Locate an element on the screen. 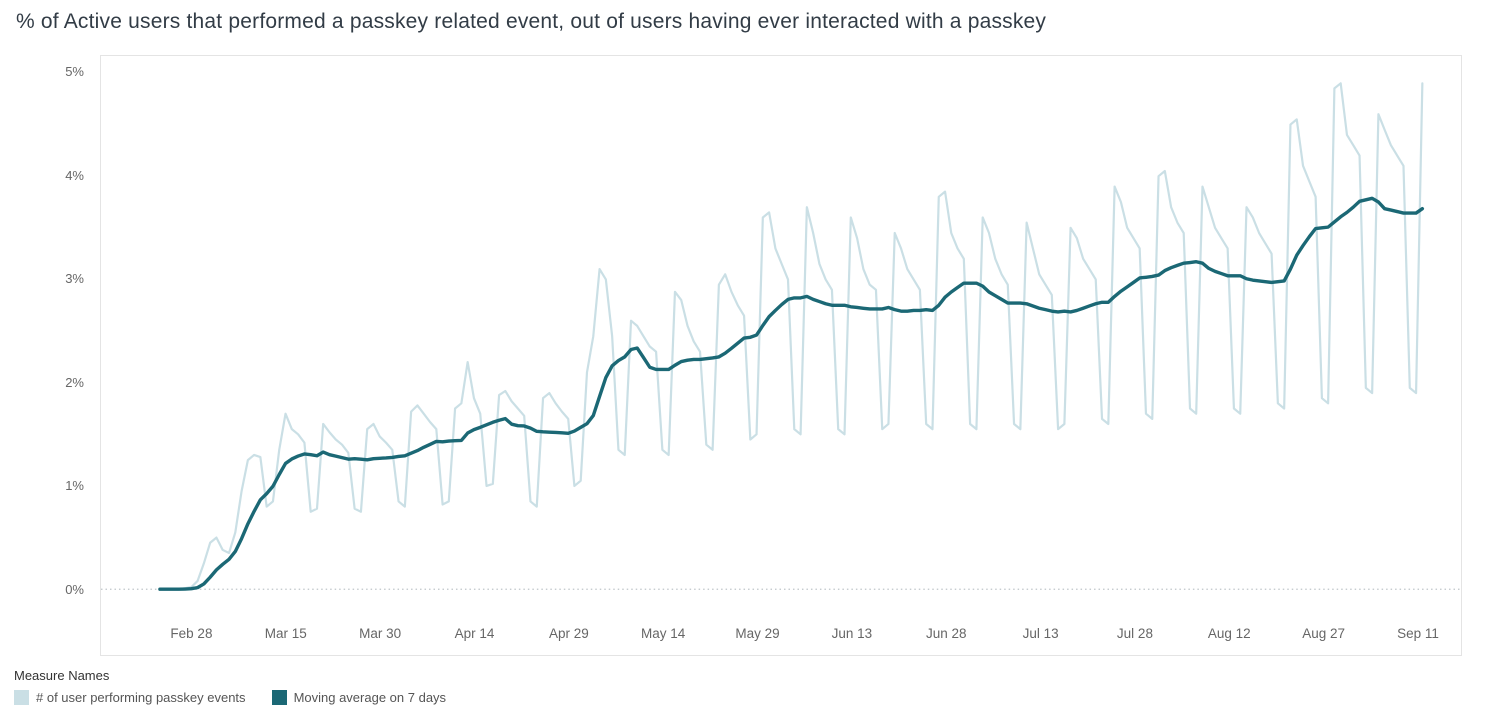  y-tick-label: 4% is located at coordinates (74, 175).